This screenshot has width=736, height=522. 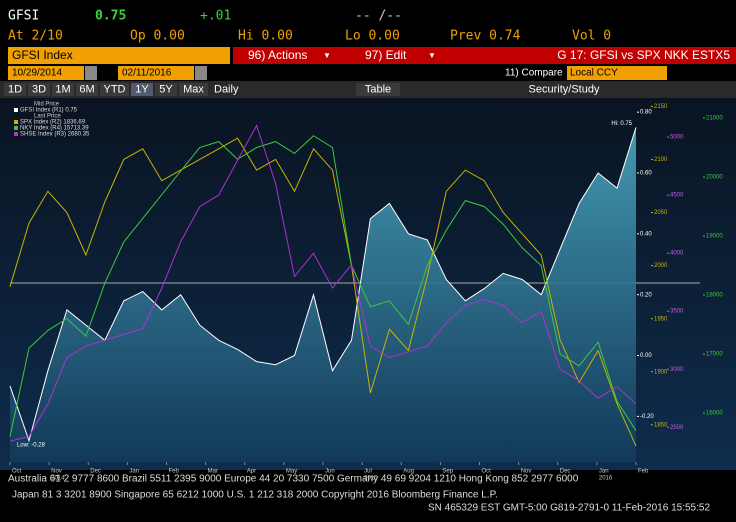 I want to click on year-label: 2016, so click(x=606, y=479).